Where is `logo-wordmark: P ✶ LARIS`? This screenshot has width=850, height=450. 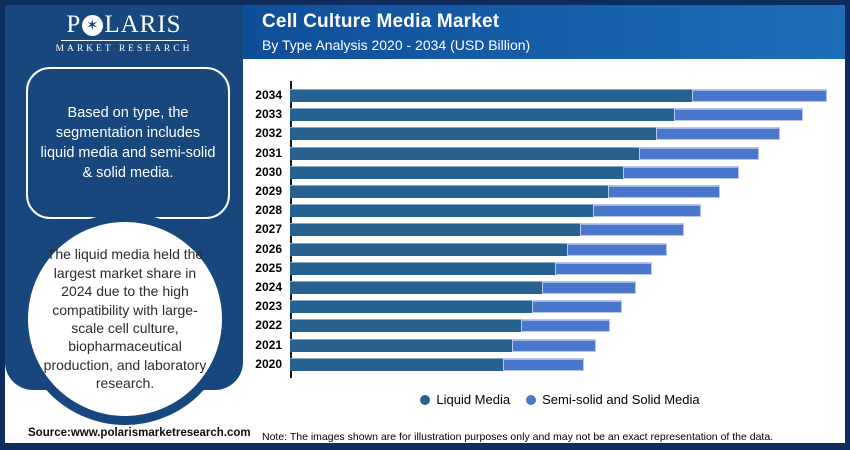
logo-wordmark: P ✶ LARIS is located at coordinates (124, 25).